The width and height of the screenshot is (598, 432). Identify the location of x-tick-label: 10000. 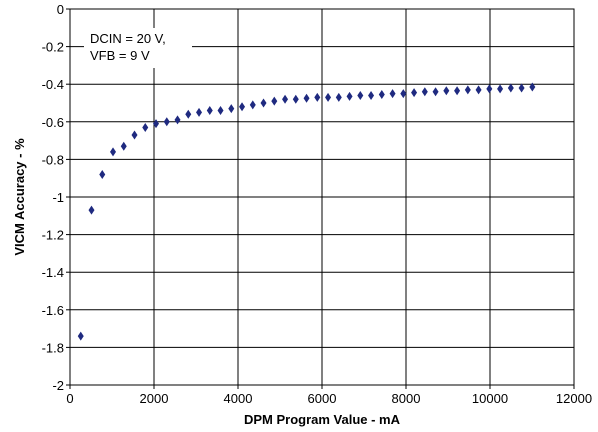
(490, 398).